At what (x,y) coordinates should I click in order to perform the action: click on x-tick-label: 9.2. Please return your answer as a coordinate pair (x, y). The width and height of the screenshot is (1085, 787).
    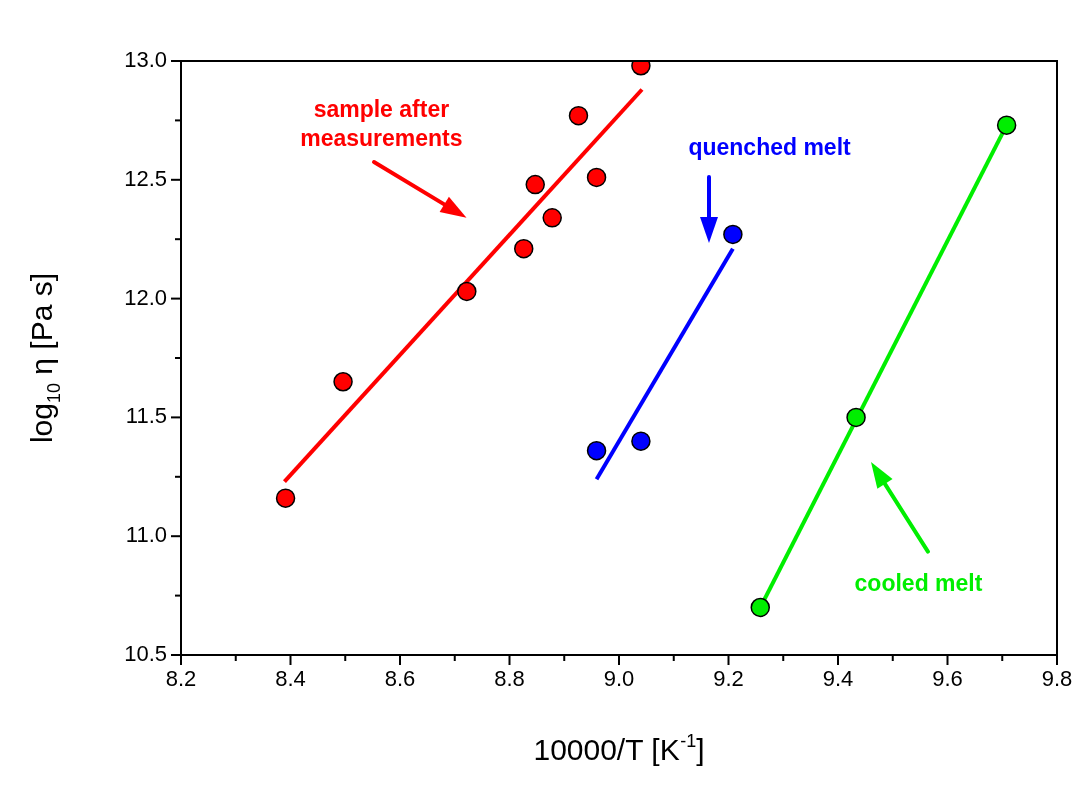
    Looking at the image, I should click on (728, 679).